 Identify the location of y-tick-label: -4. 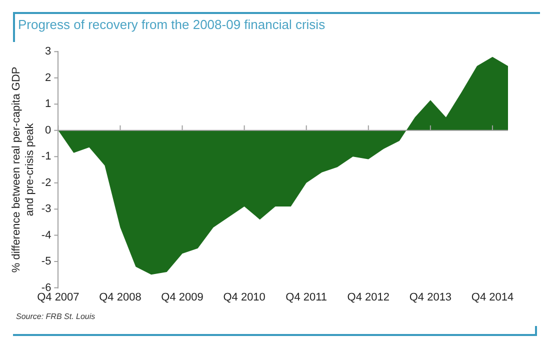
(46, 235).